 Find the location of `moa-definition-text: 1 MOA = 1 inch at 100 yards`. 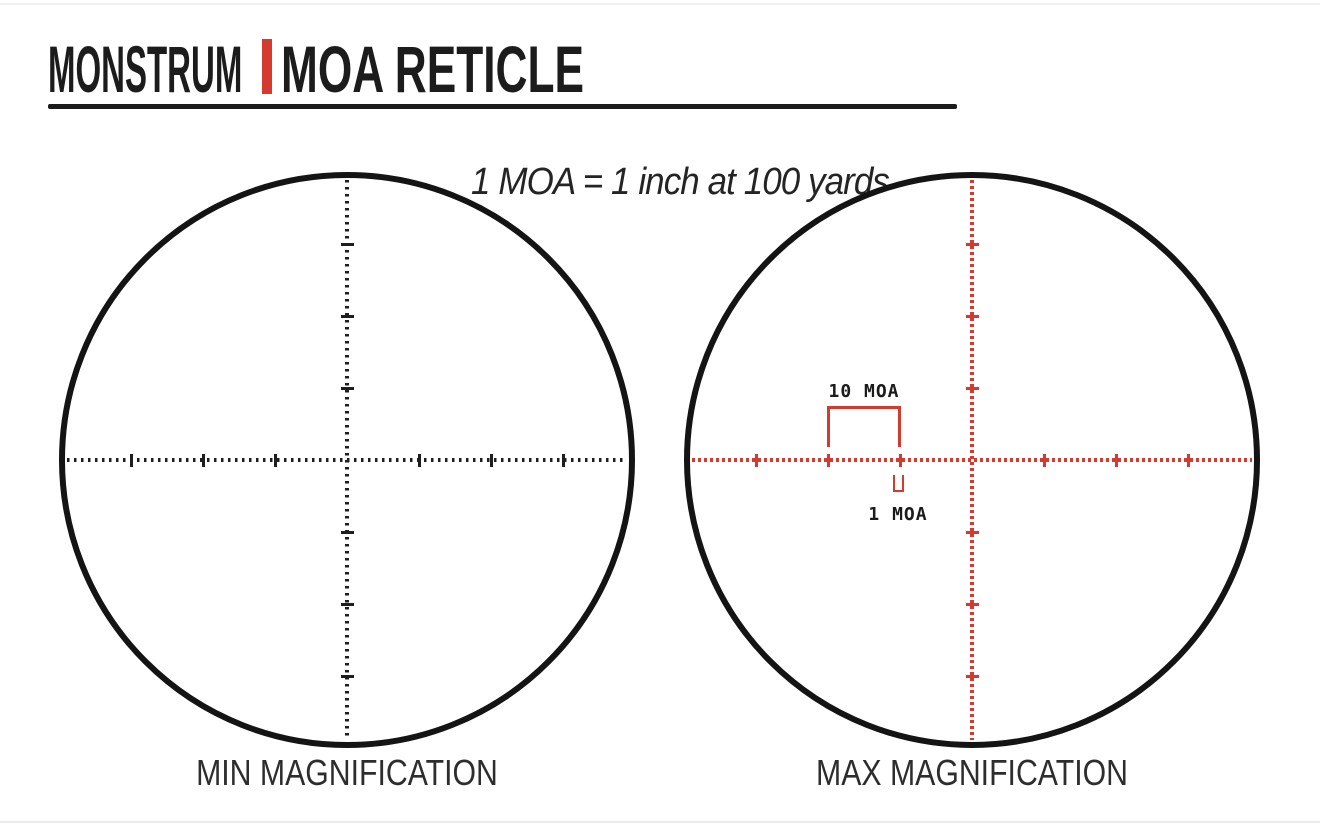

moa-definition-text: 1 MOA = 1 inch at 100 yards is located at coordinates (680, 182).